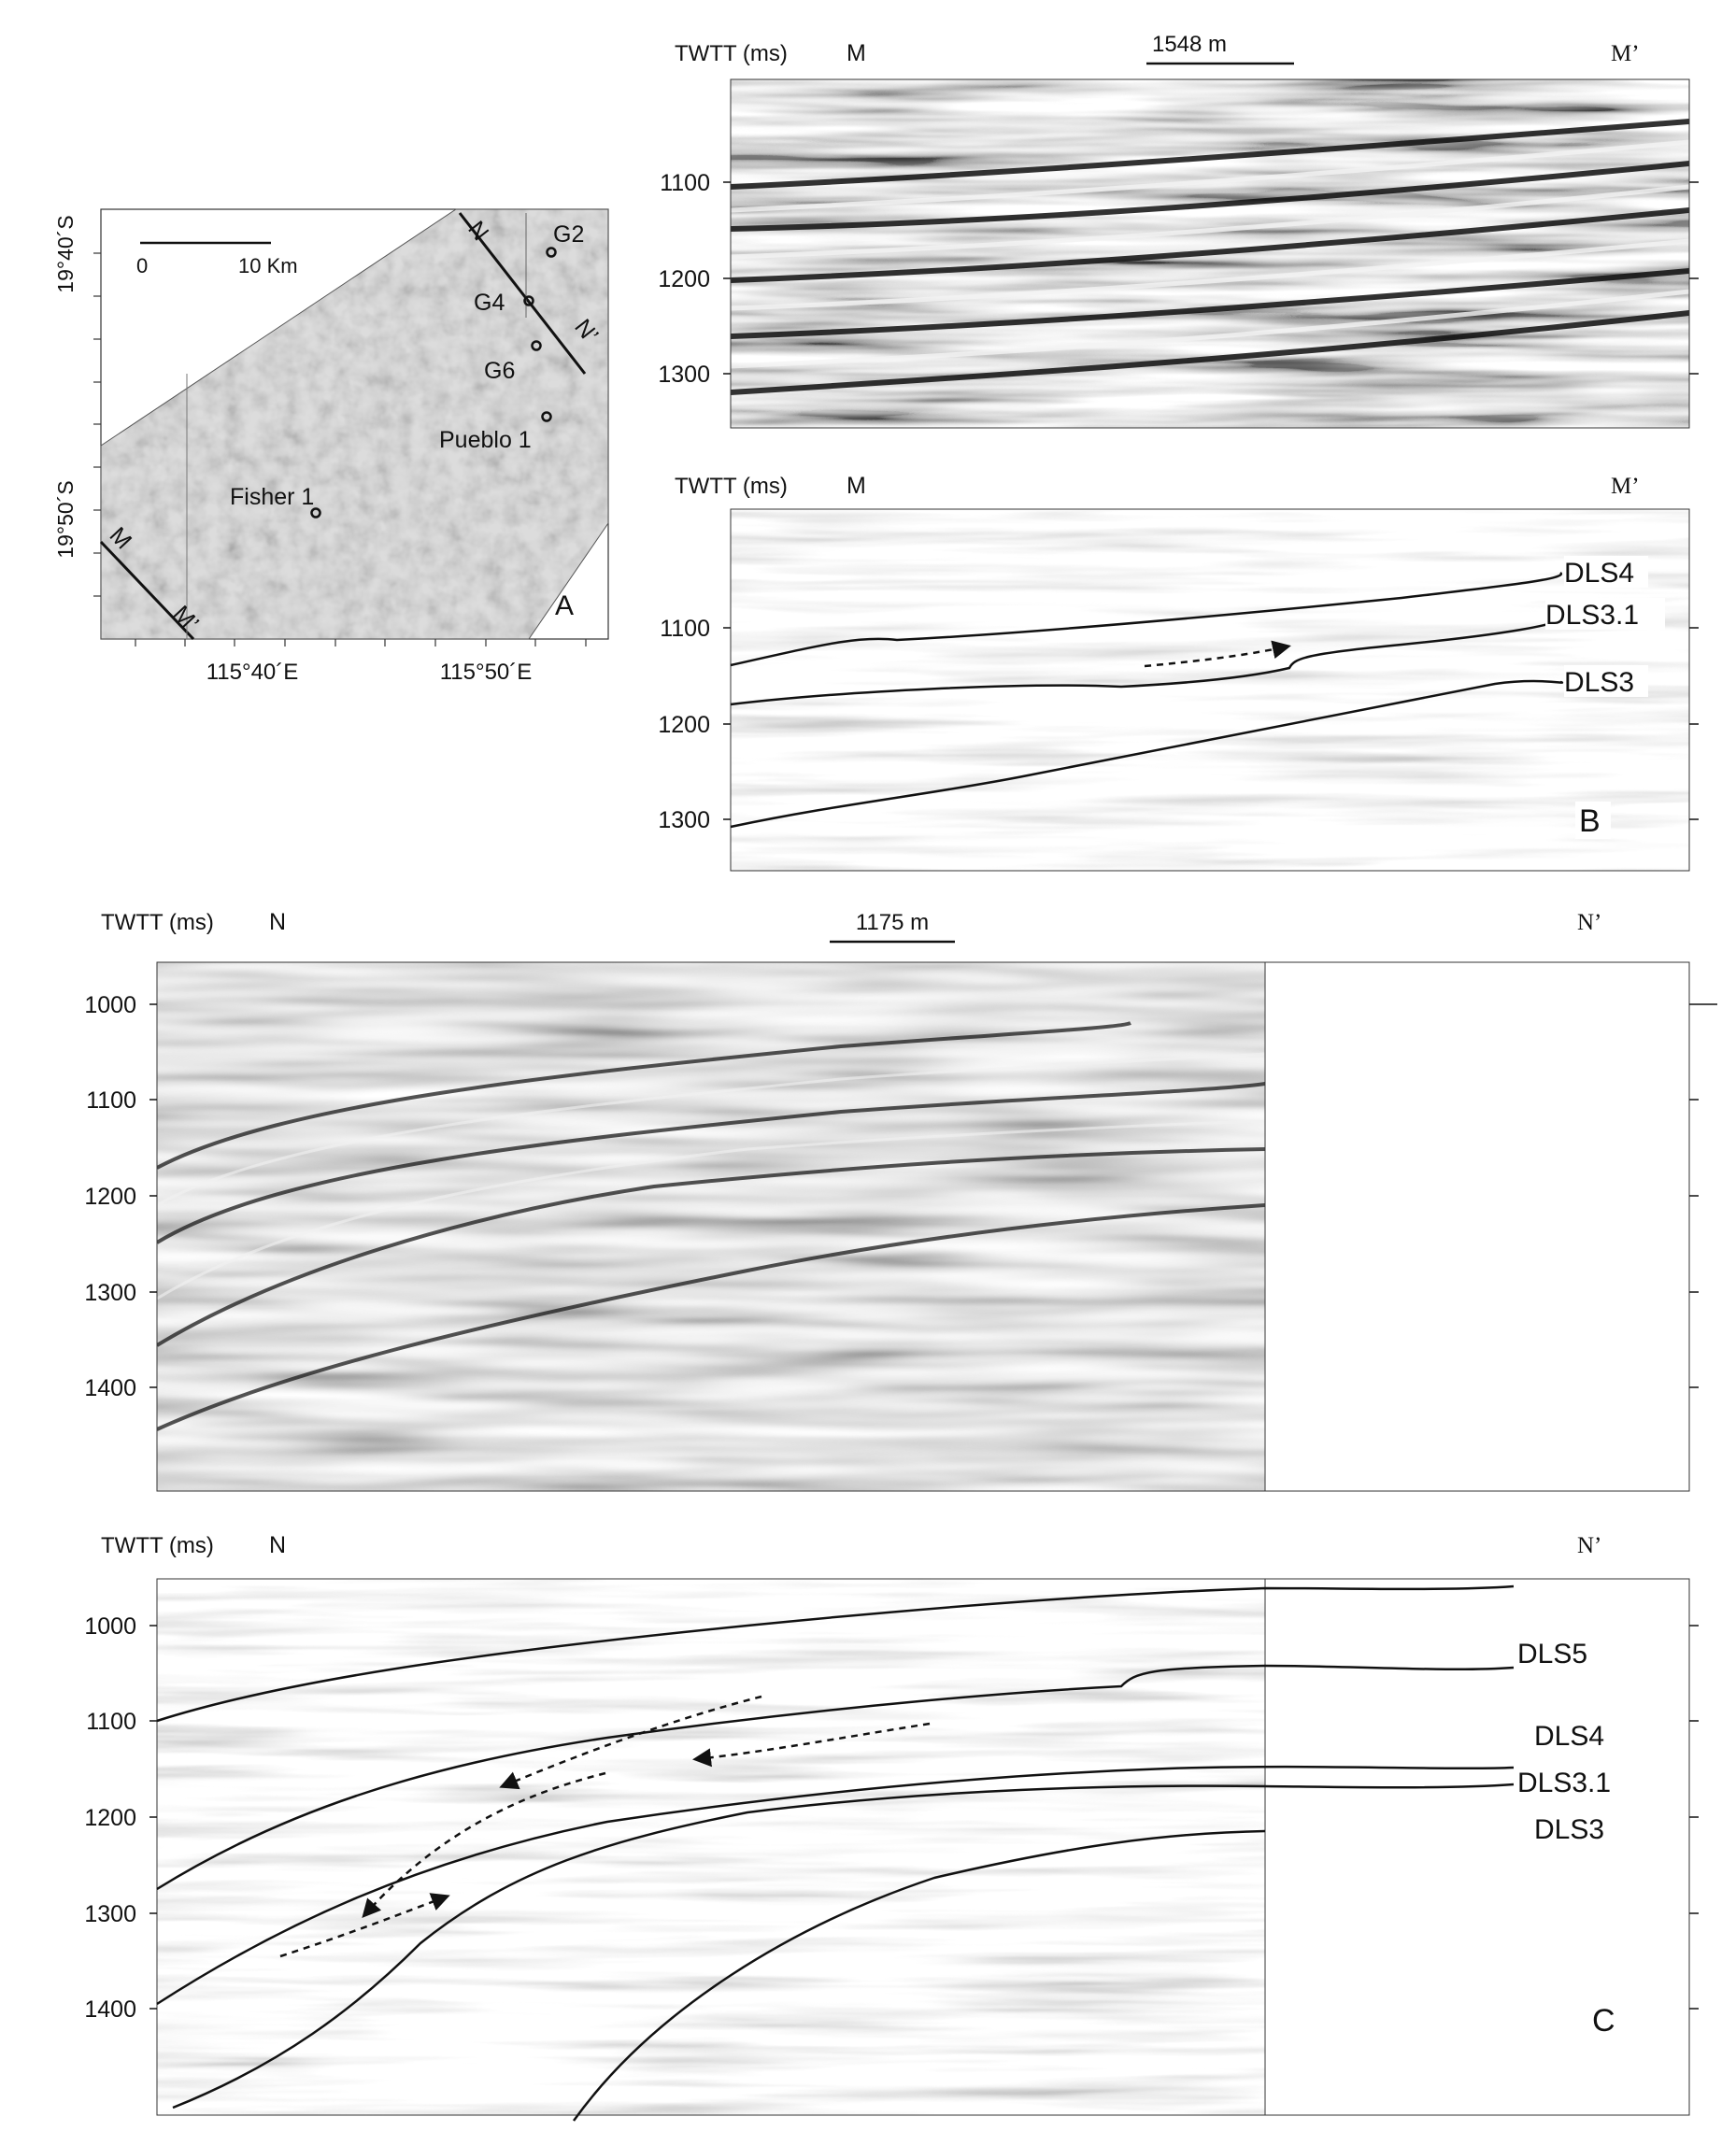 The image size is (1736, 2131). I want to click on b-tick-1300: 1300, so click(684, 820).